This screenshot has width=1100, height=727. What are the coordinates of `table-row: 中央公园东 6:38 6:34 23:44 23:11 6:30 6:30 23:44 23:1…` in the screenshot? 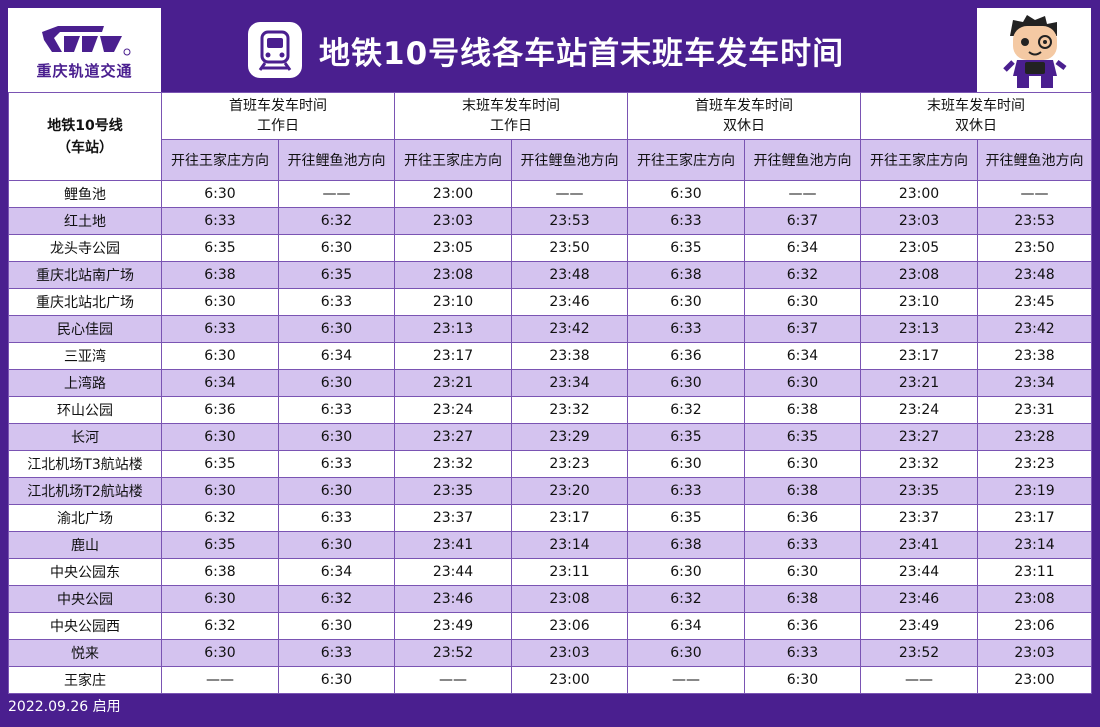 It's located at (550, 572).